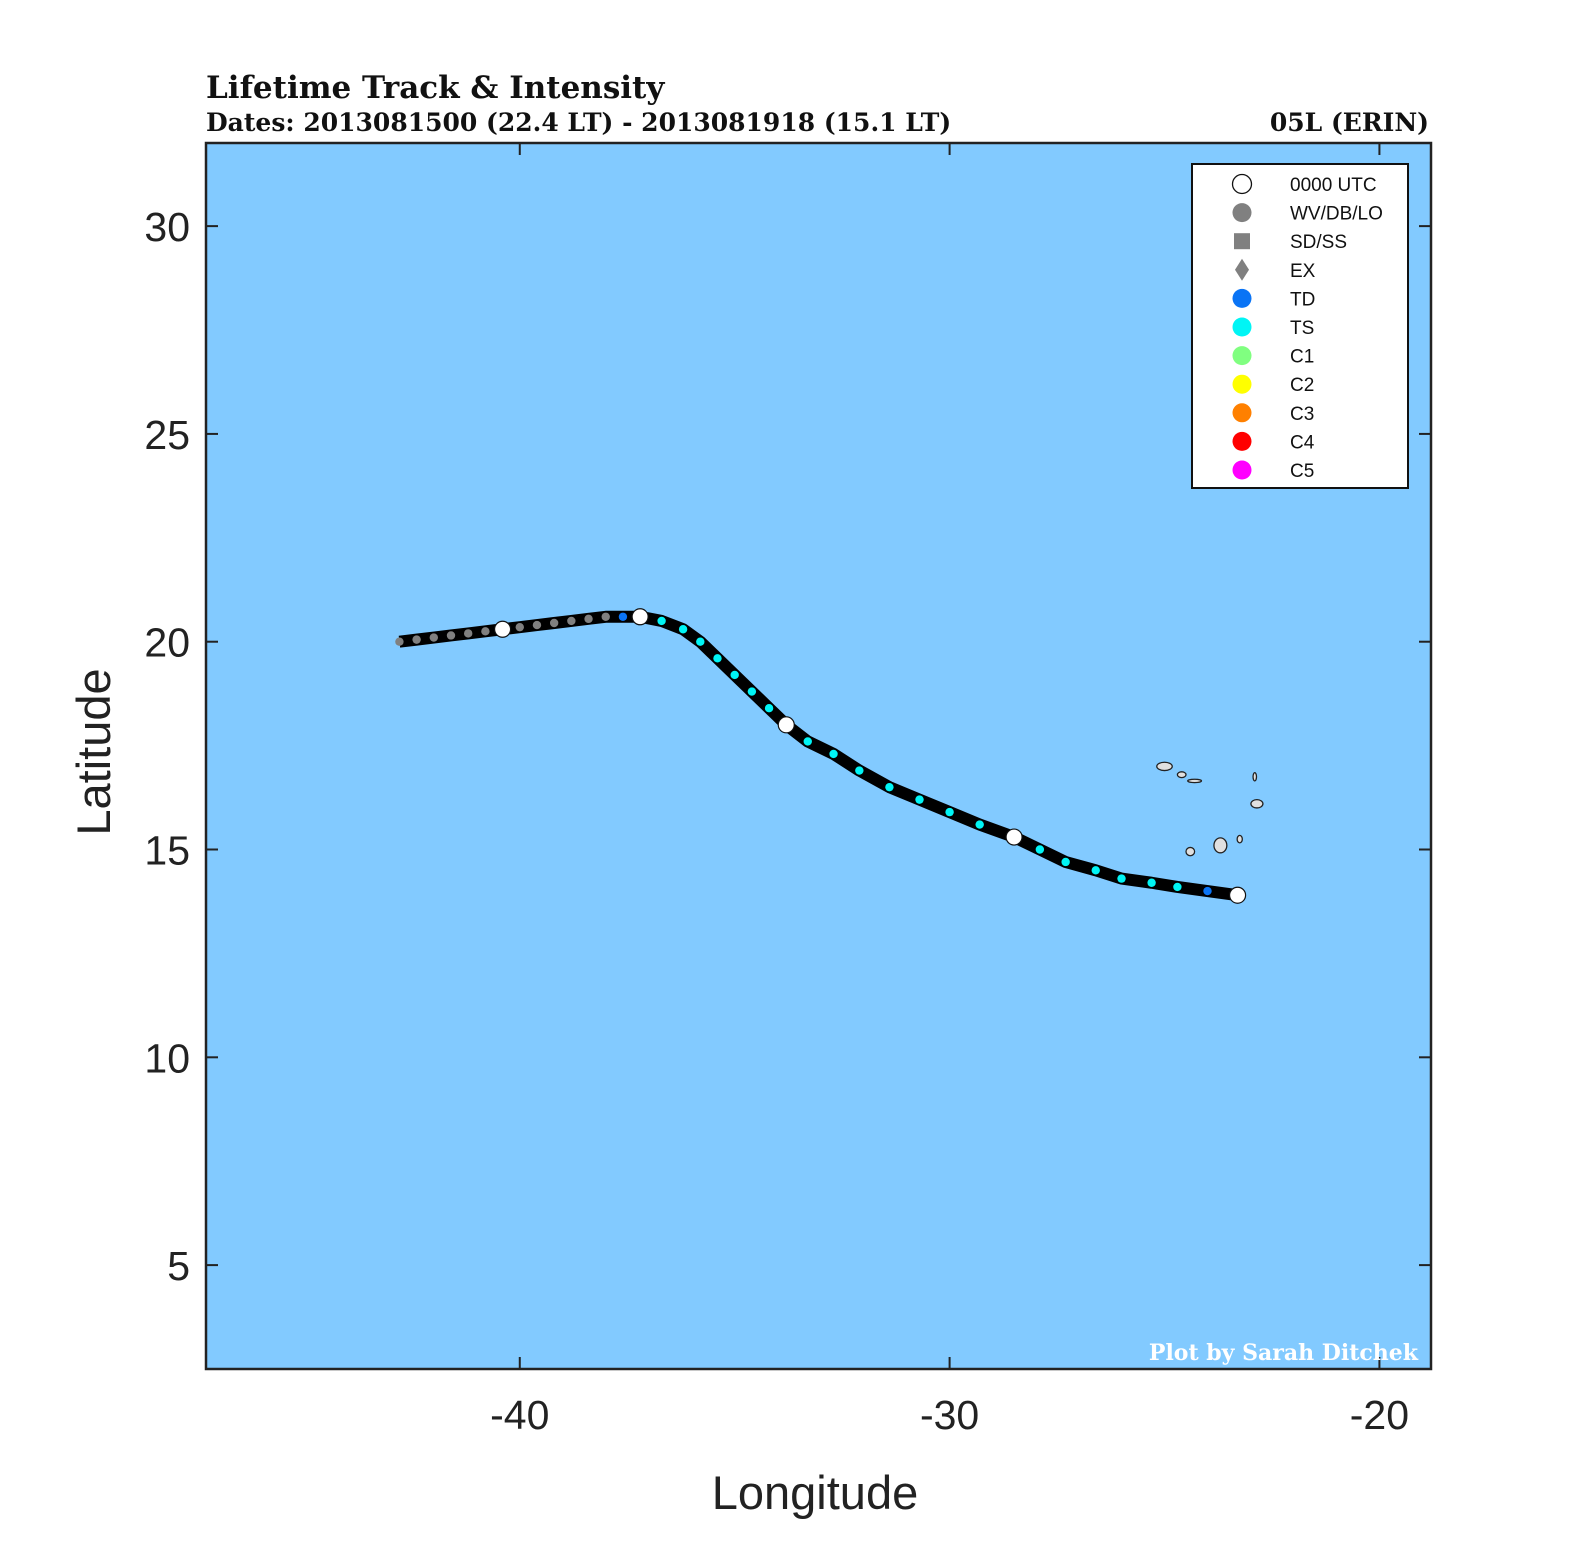  I want to click on legend-marker-0000-utc, so click(1242, 184).